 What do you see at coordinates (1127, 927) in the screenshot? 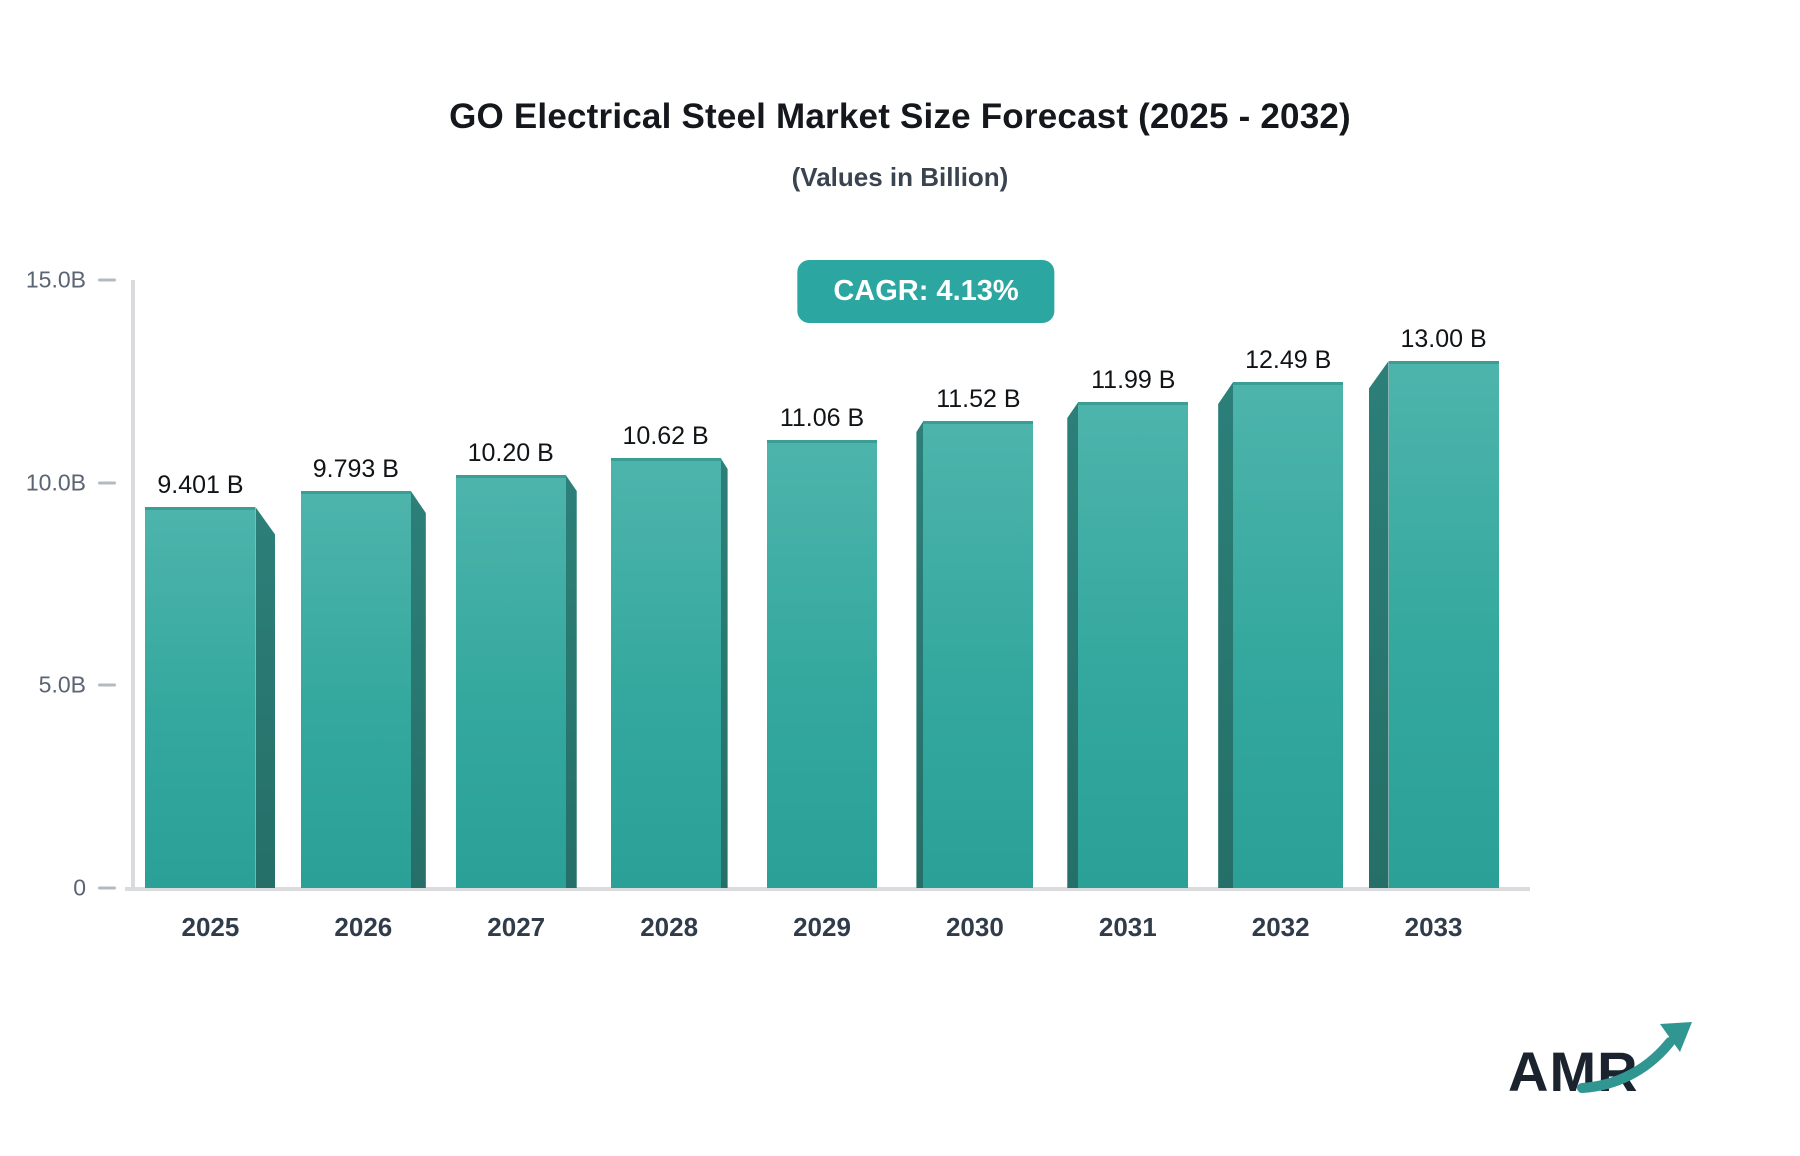
I see `x-axis-label: 2031` at bounding box center [1127, 927].